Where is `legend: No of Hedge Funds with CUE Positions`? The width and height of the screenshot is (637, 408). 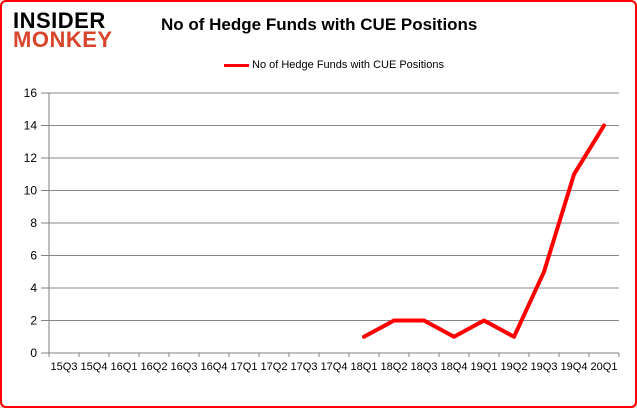 legend: No of Hedge Funds with CUE Positions is located at coordinates (334, 65).